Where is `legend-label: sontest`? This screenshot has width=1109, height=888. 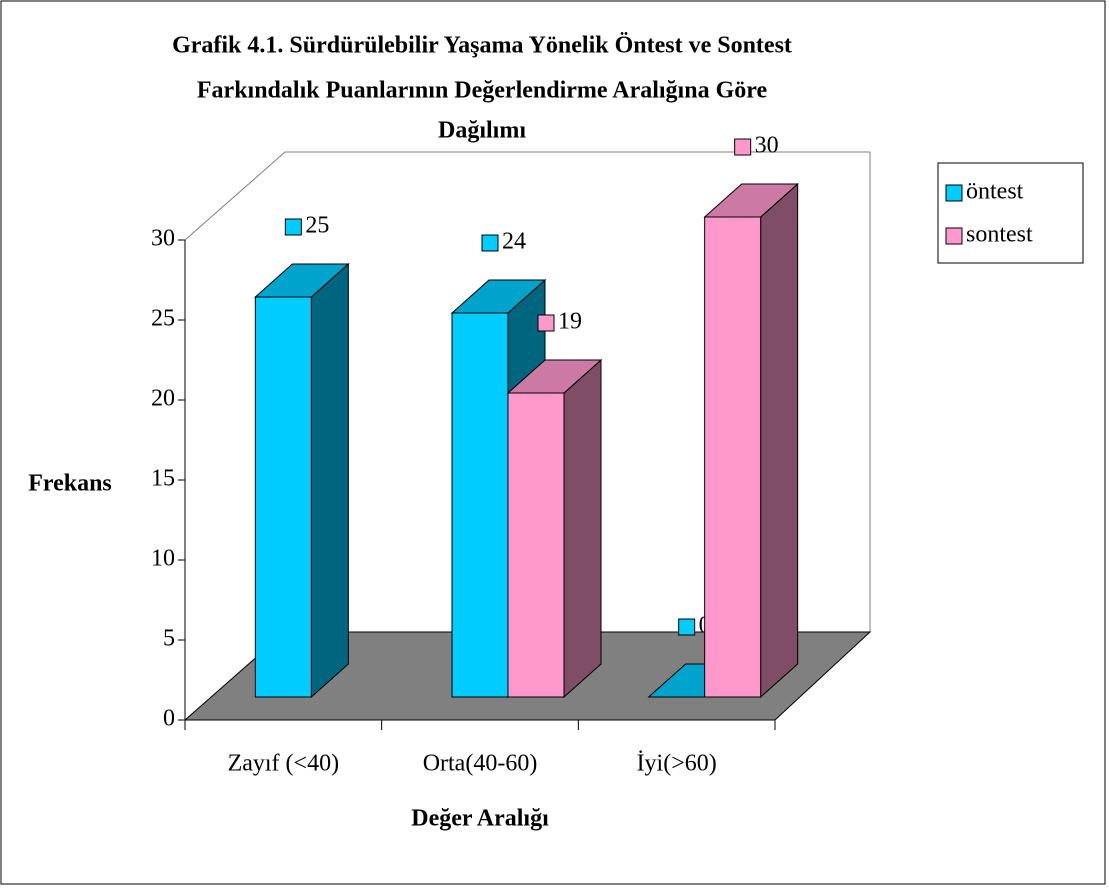
legend-label: sontest is located at coordinates (999, 235).